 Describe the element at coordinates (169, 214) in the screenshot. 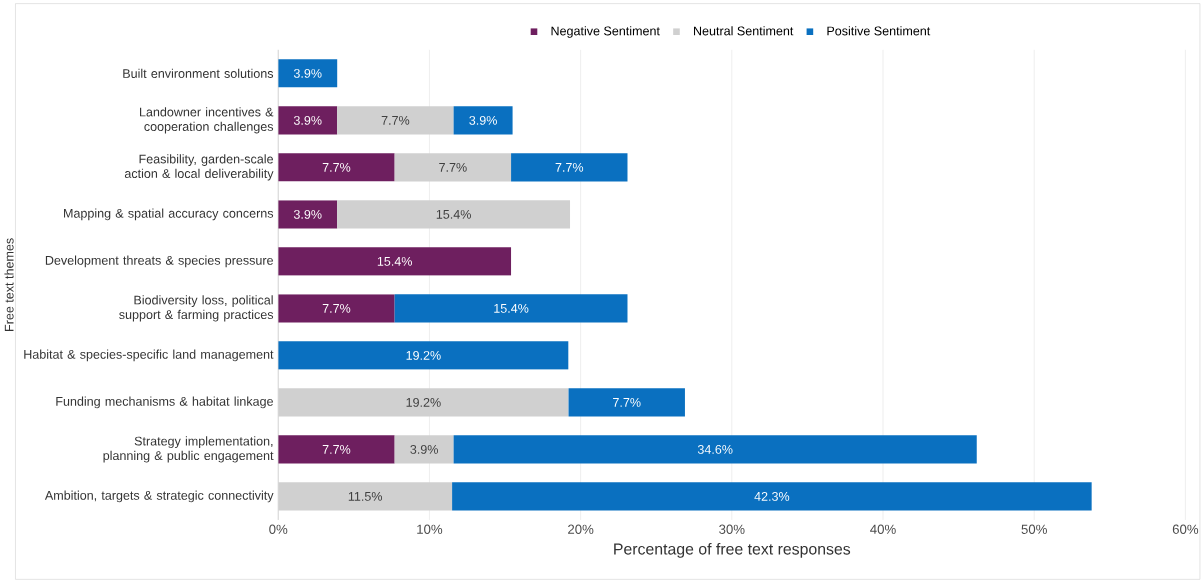

I see `y-tick-label: Mapping & spatial accuracy concerns` at that location.